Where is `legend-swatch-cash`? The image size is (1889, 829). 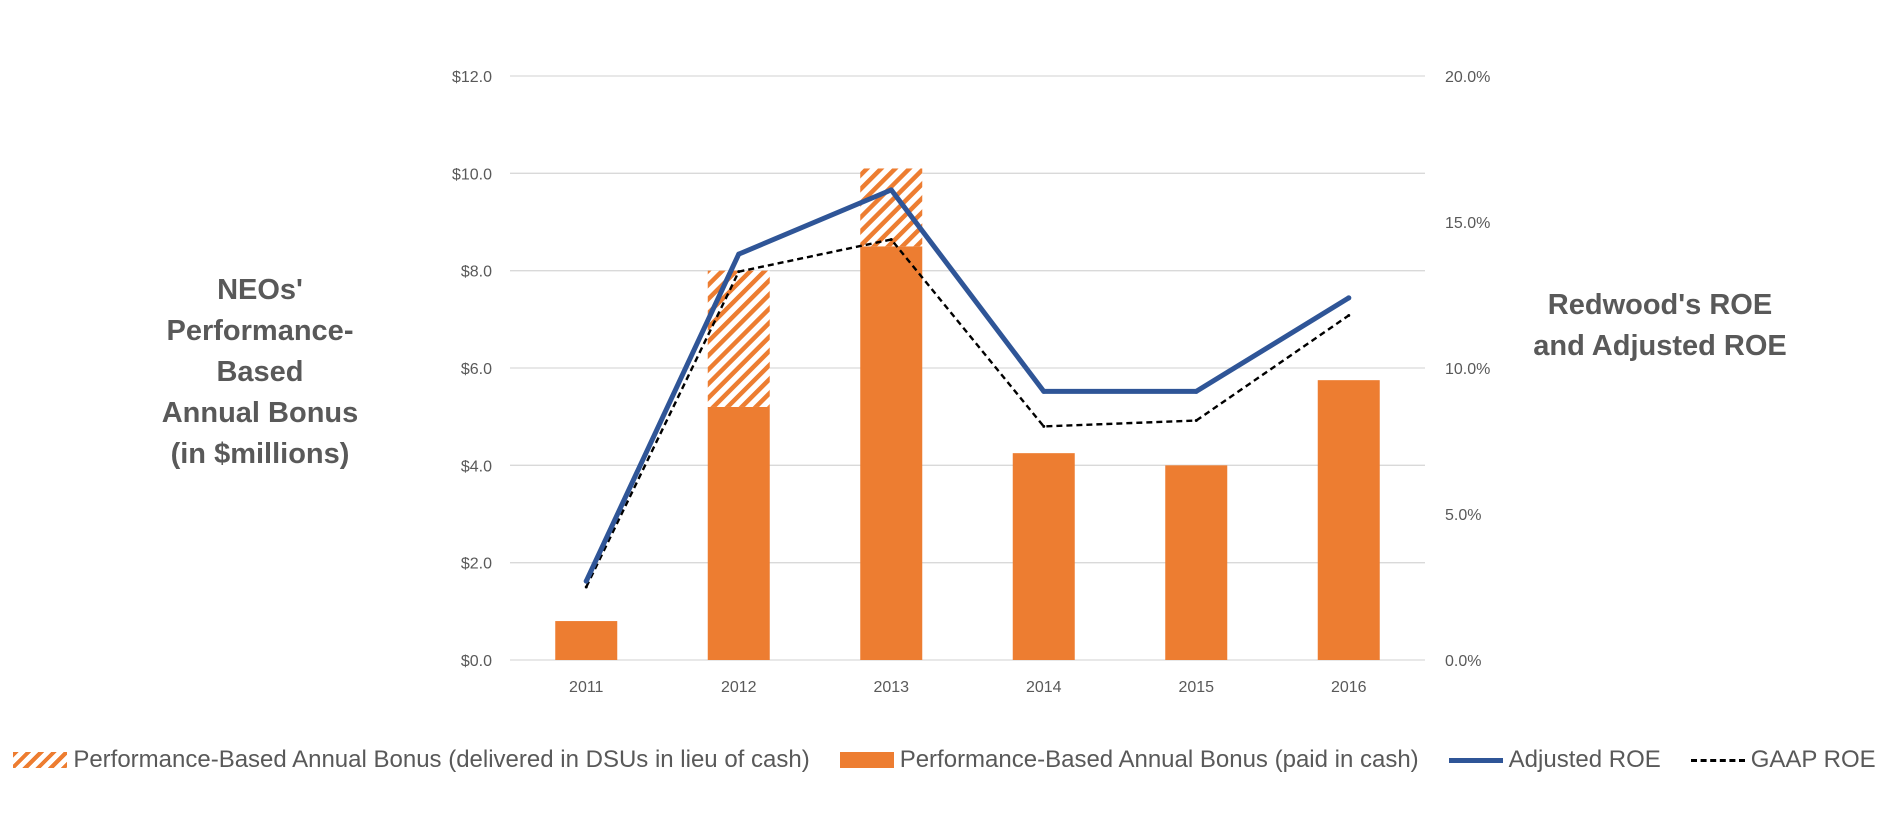 legend-swatch-cash is located at coordinates (866, 760).